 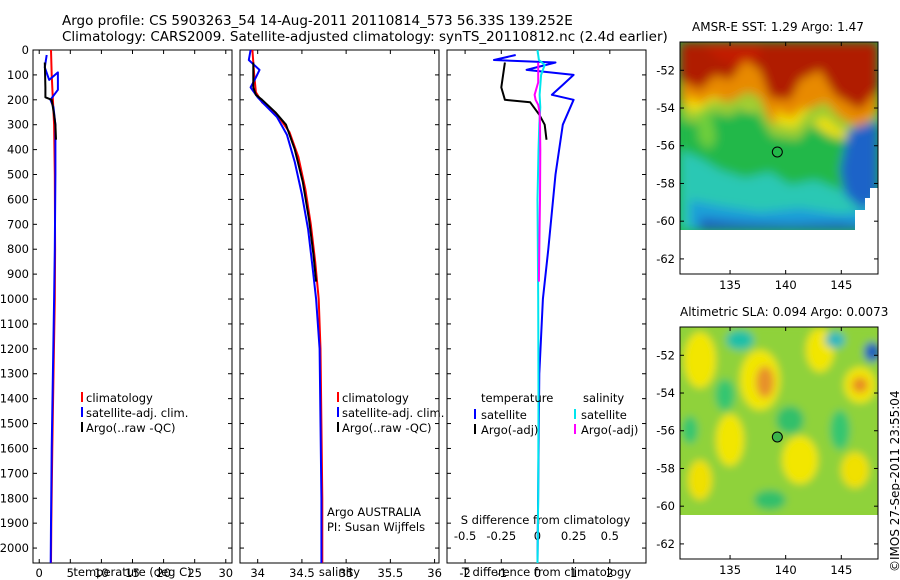 I want to click on depth-tick-label: 1100, so click(x=14, y=324).